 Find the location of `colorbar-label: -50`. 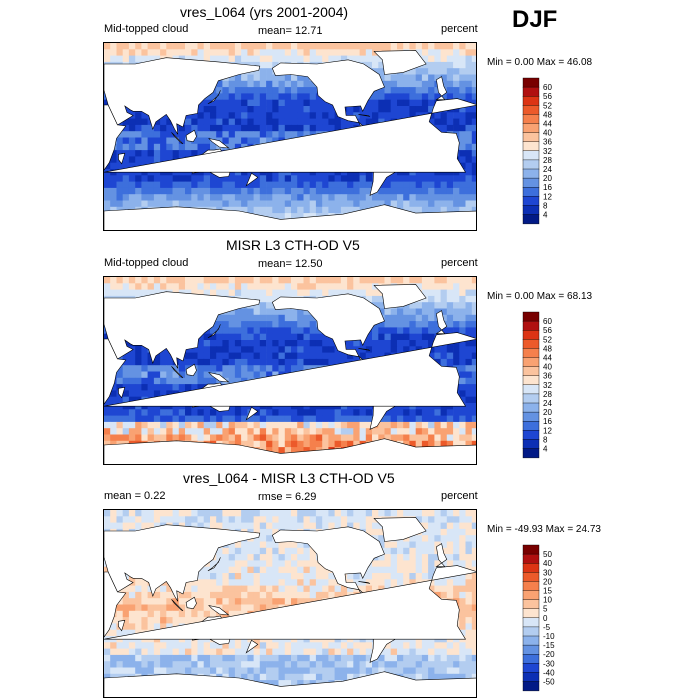

colorbar-label: -50 is located at coordinates (549, 682).